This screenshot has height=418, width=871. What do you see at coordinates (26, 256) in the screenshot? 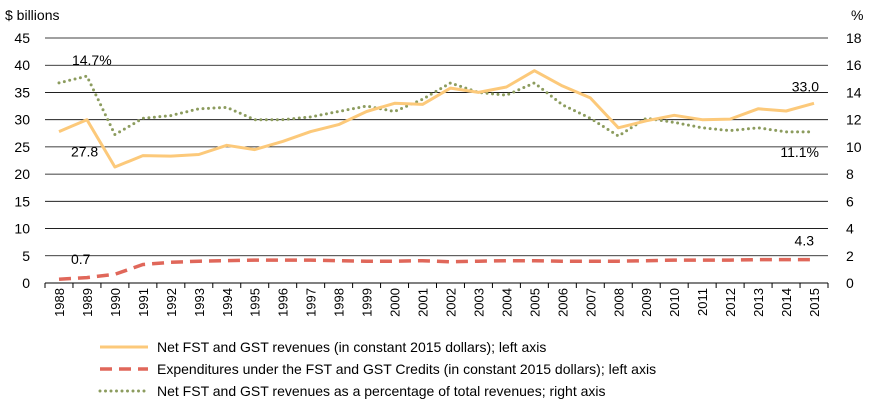
I see `left-tick-label: 5` at bounding box center [26, 256].